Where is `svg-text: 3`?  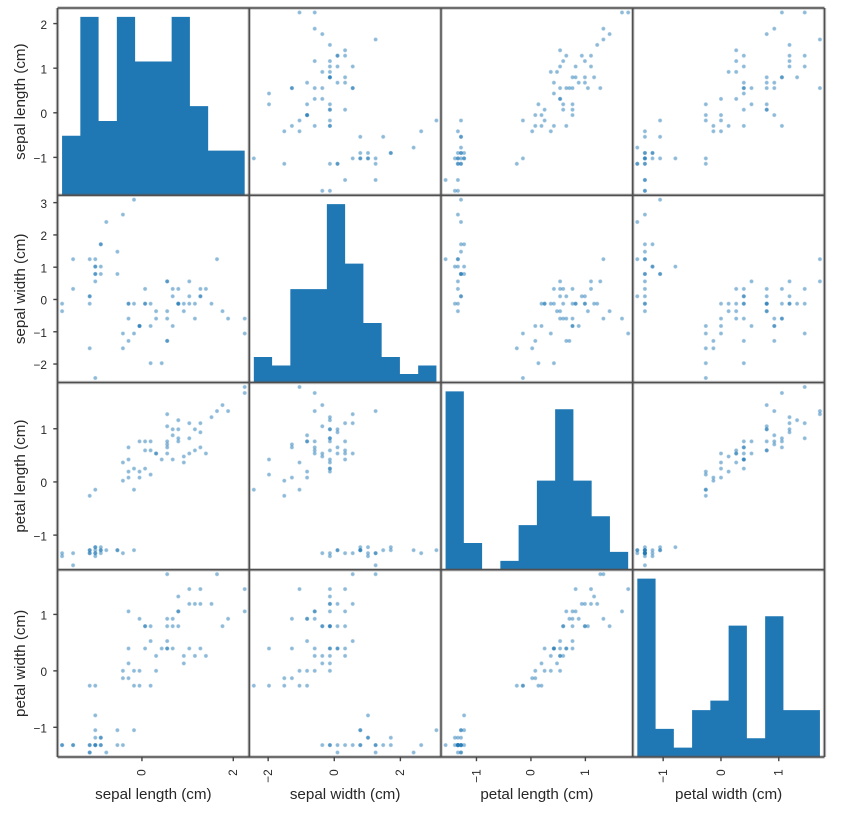 svg-text: 3 is located at coordinates (43, 204).